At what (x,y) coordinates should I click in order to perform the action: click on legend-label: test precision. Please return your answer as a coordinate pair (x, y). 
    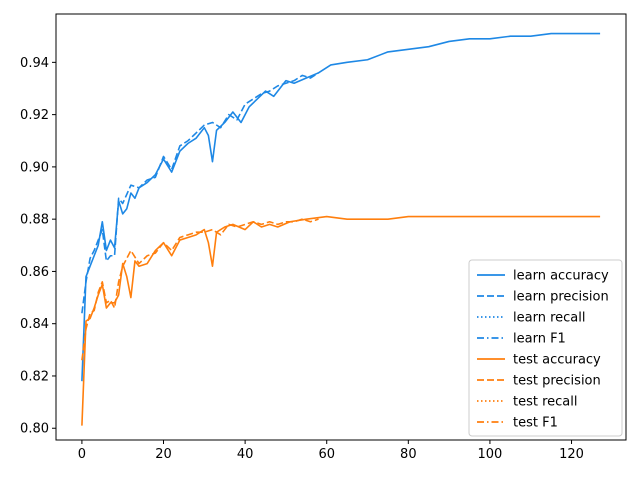
    Looking at the image, I should click on (557, 381).